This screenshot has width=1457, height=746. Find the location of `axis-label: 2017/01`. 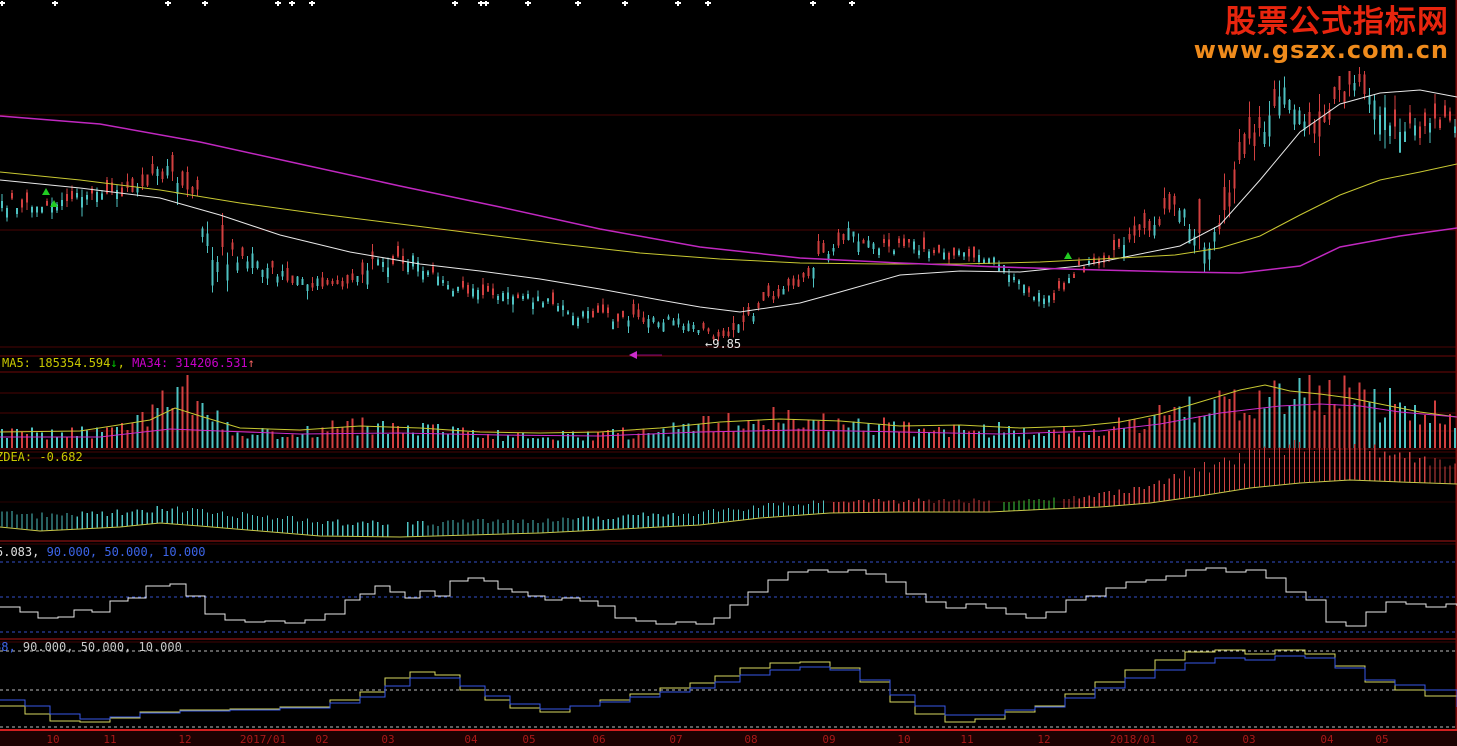

axis-label: 2017/01 is located at coordinates (263, 739).